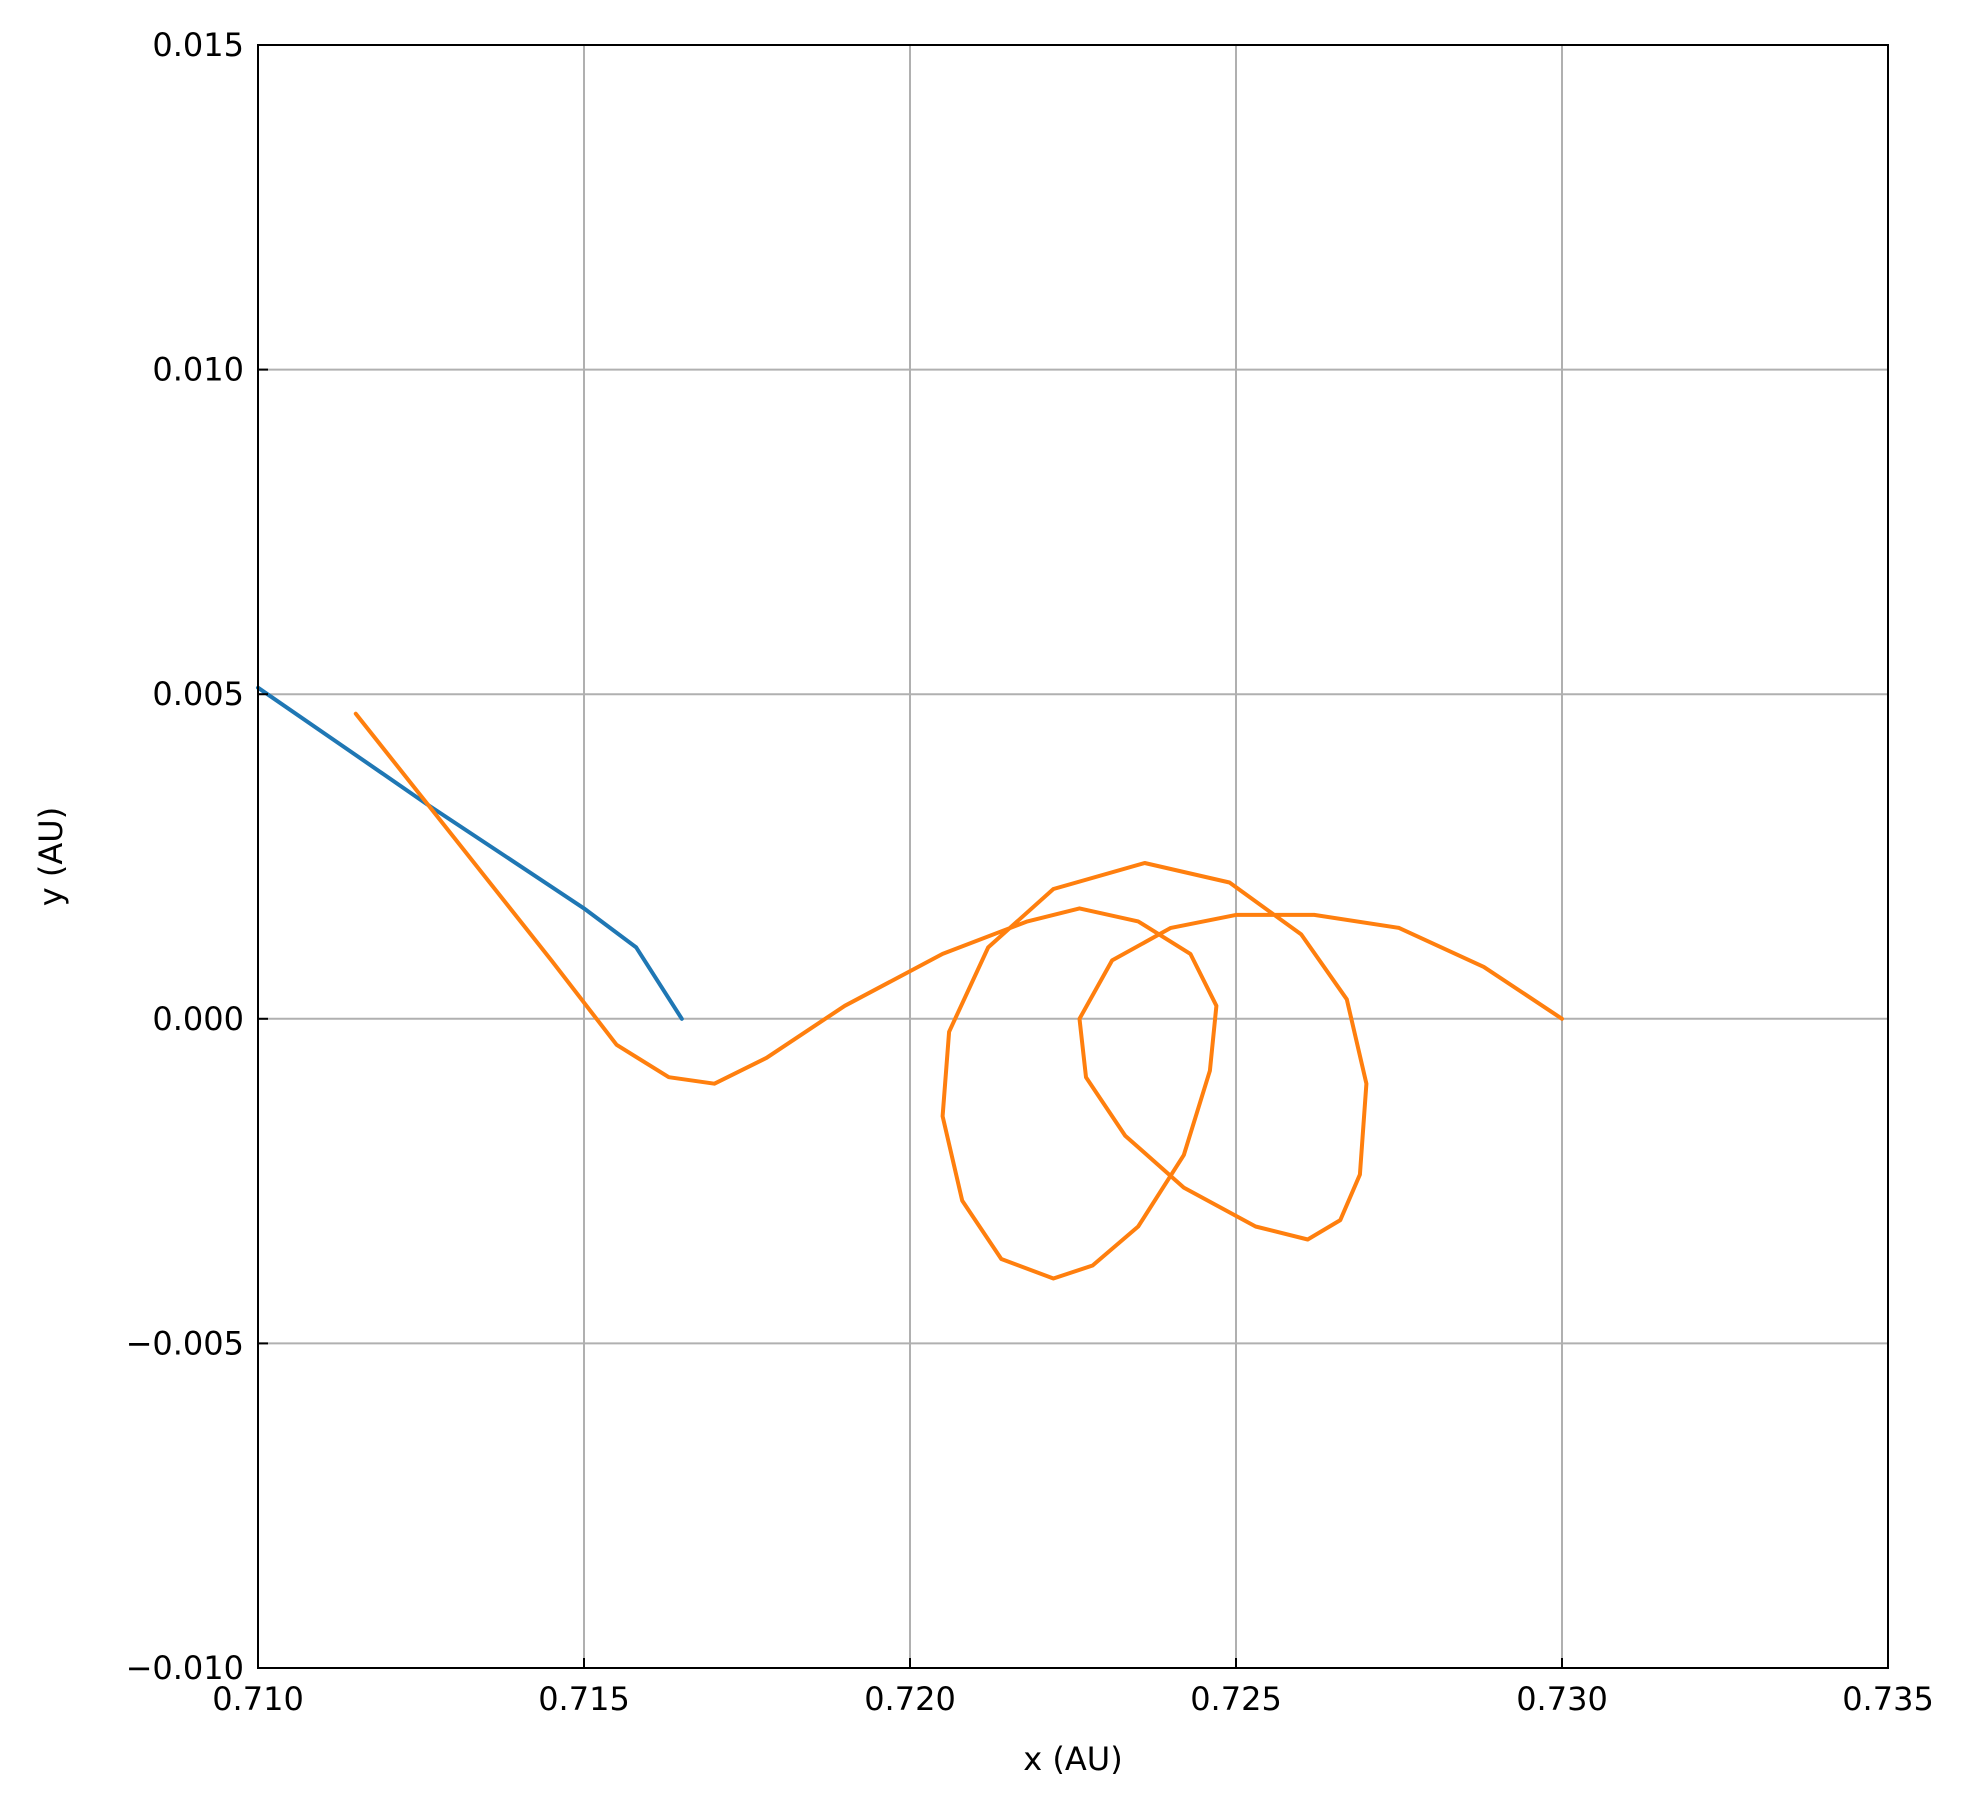 This screenshot has width=1967, height=1808. What do you see at coordinates (198, 370) in the screenshot?
I see `y-tick-label: 0.010` at bounding box center [198, 370].